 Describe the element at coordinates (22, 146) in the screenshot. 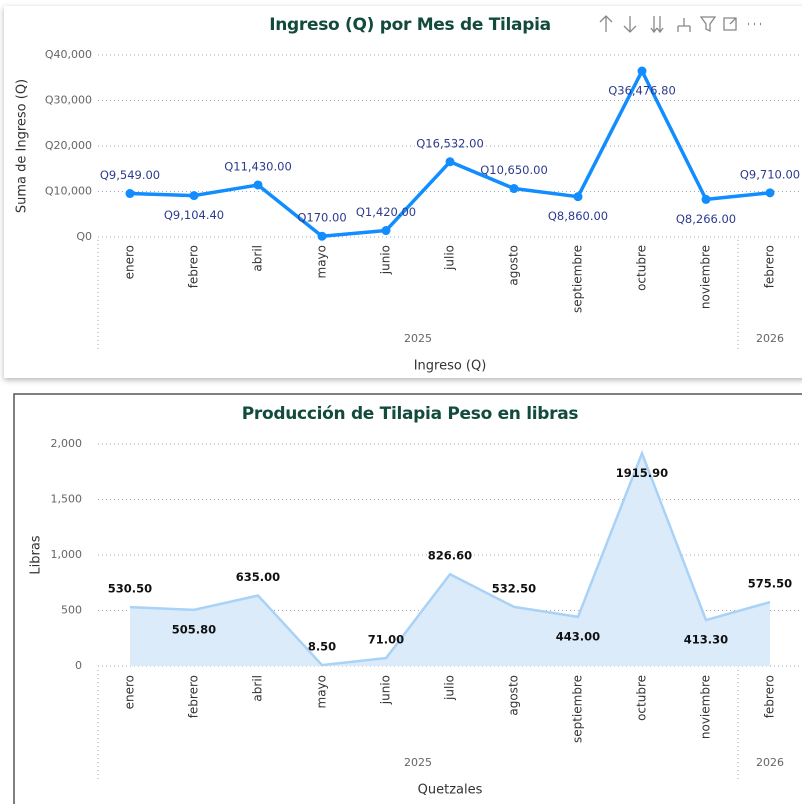

I see `y-axis-title: Suma de Ingreso (Q)` at that location.